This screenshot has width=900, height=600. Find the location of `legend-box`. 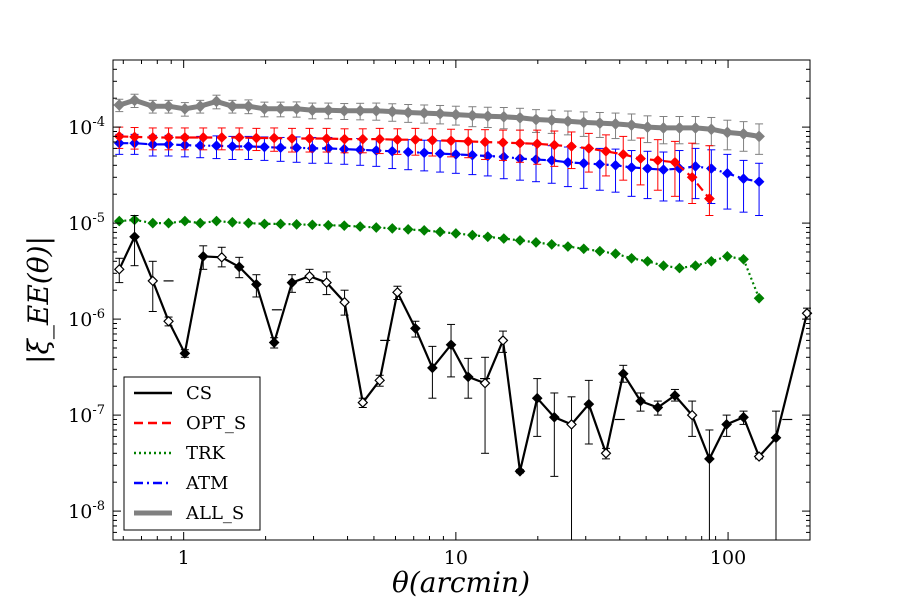

legend-box is located at coordinates (192, 453).